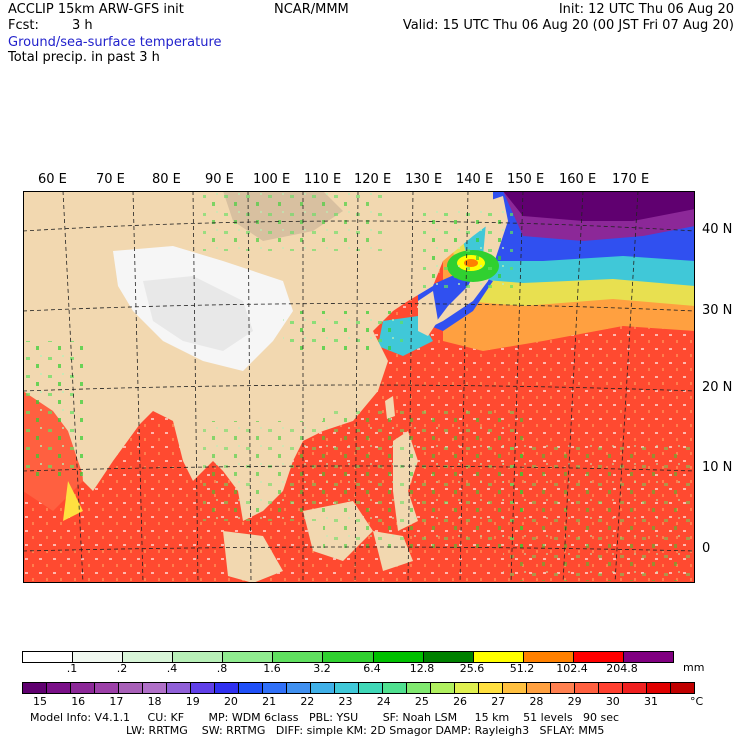 This screenshot has height=740, width=740. I want to click on precip-tick-label: 12.8, so click(422, 668).